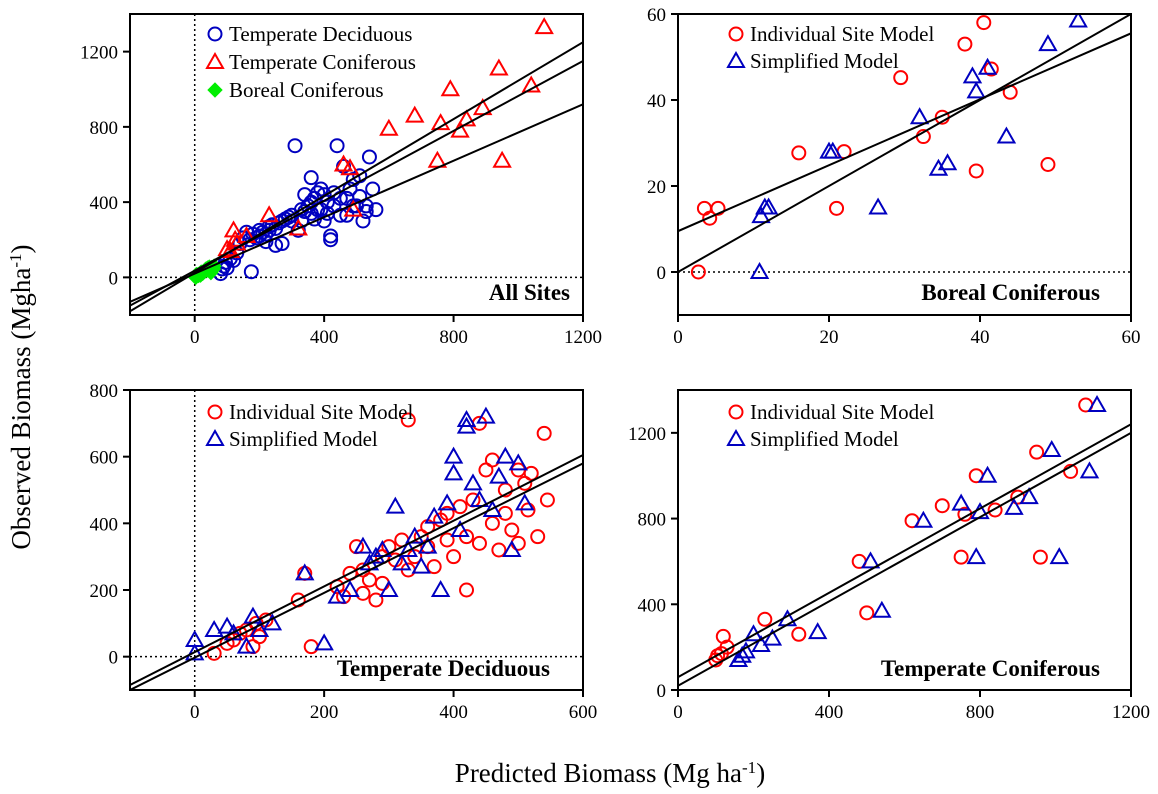 This screenshot has height=794, width=1158. I want to click on y-tick-label: 800, so click(652, 520).